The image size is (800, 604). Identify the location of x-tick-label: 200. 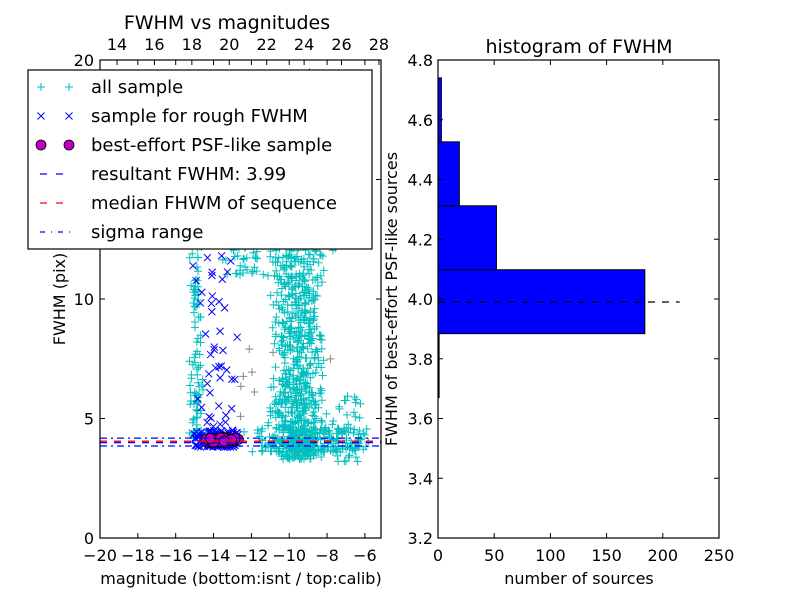
(663, 555).